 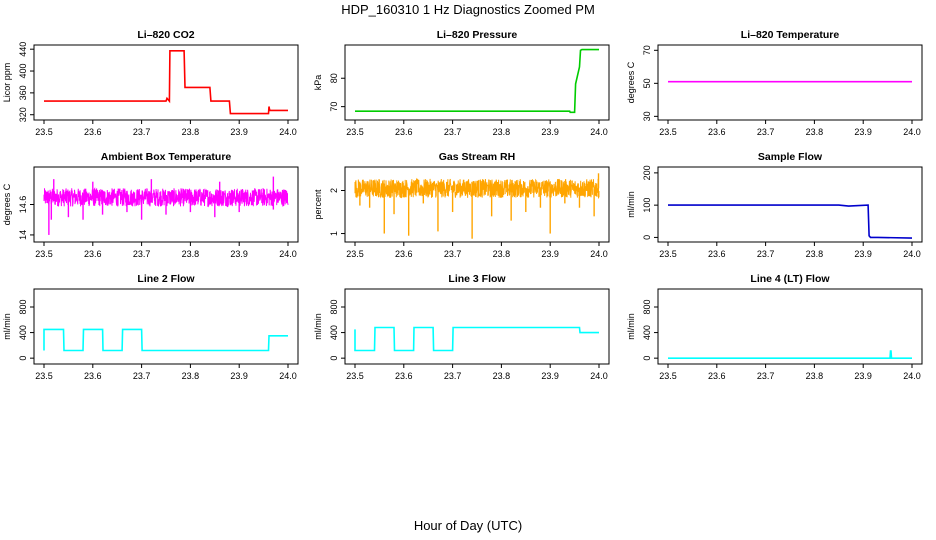 I want to click on y-tick-label: 320, so click(x=23, y=114).